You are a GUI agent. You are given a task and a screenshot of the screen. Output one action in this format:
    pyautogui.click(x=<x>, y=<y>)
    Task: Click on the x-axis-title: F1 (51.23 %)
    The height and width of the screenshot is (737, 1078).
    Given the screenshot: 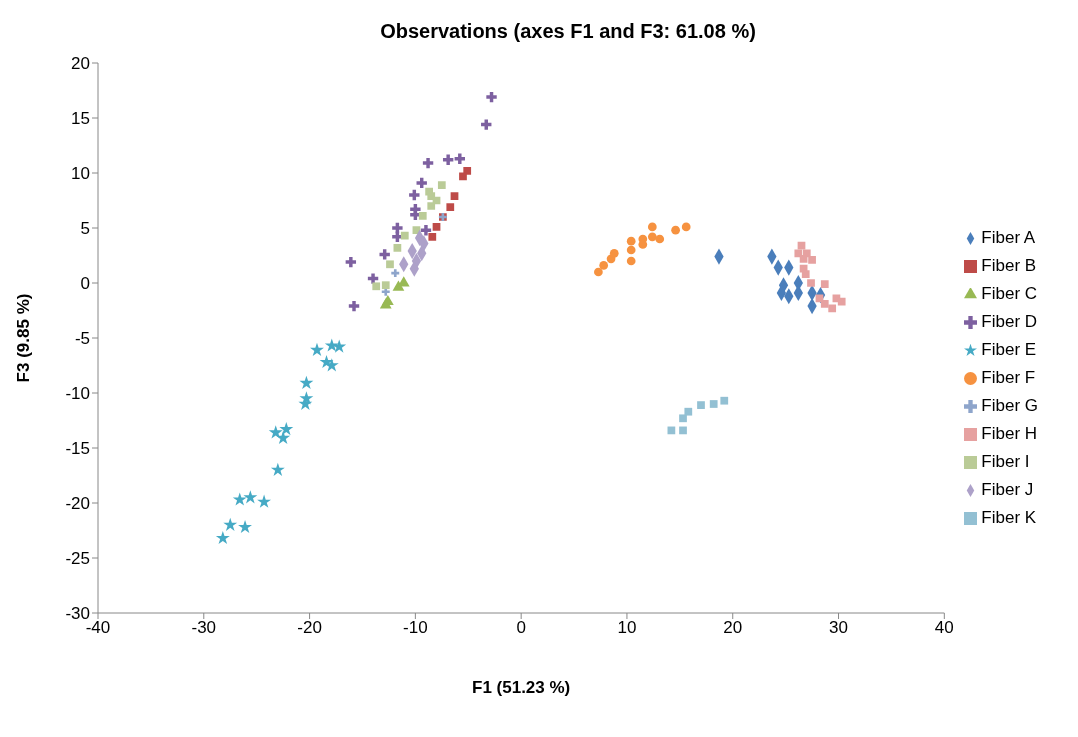 What is the action you would take?
    pyautogui.click(x=521, y=687)
    